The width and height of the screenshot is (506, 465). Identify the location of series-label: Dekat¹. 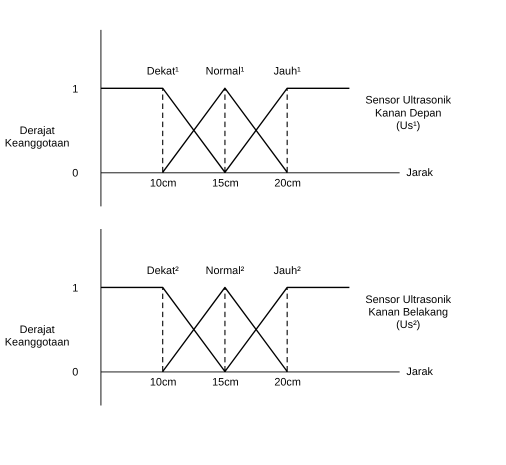
(163, 72).